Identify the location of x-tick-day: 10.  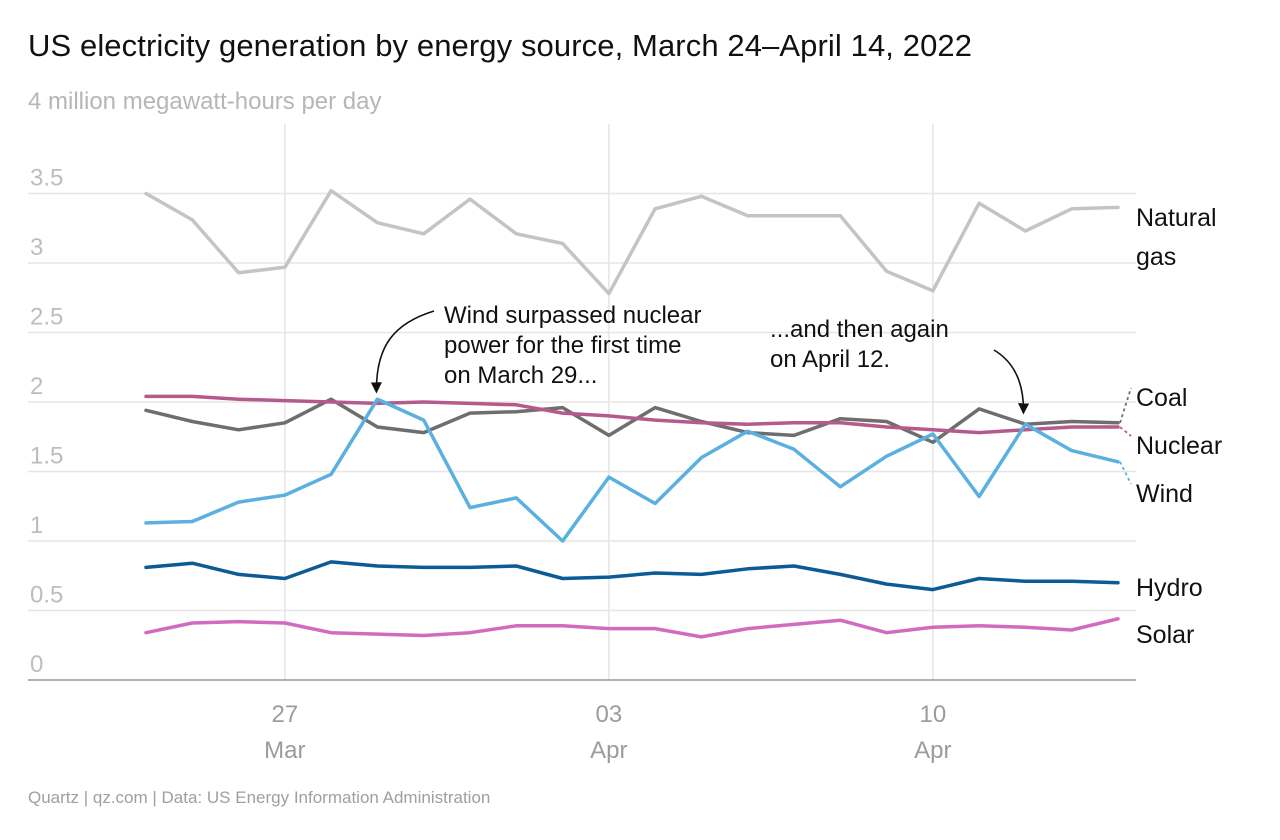
(933, 714).